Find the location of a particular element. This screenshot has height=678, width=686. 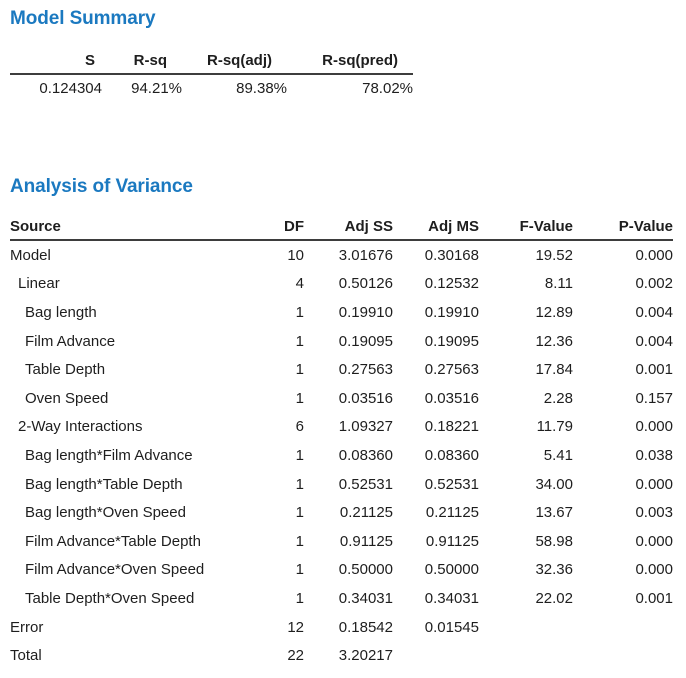

anova-cell-source: Oven Speed is located at coordinates (67, 398).